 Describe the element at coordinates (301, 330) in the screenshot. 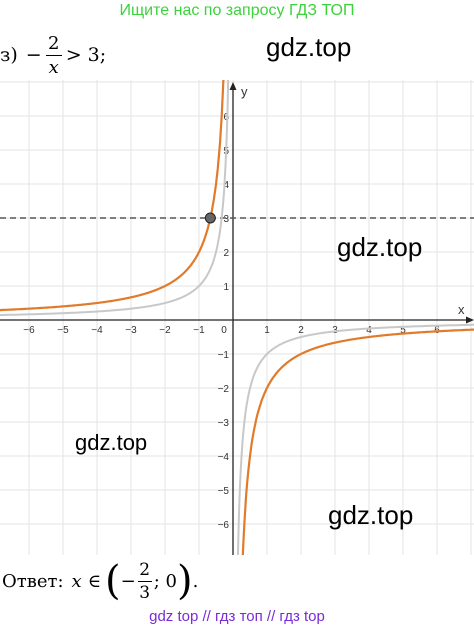

I see `x-tick-label: 2` at that location.